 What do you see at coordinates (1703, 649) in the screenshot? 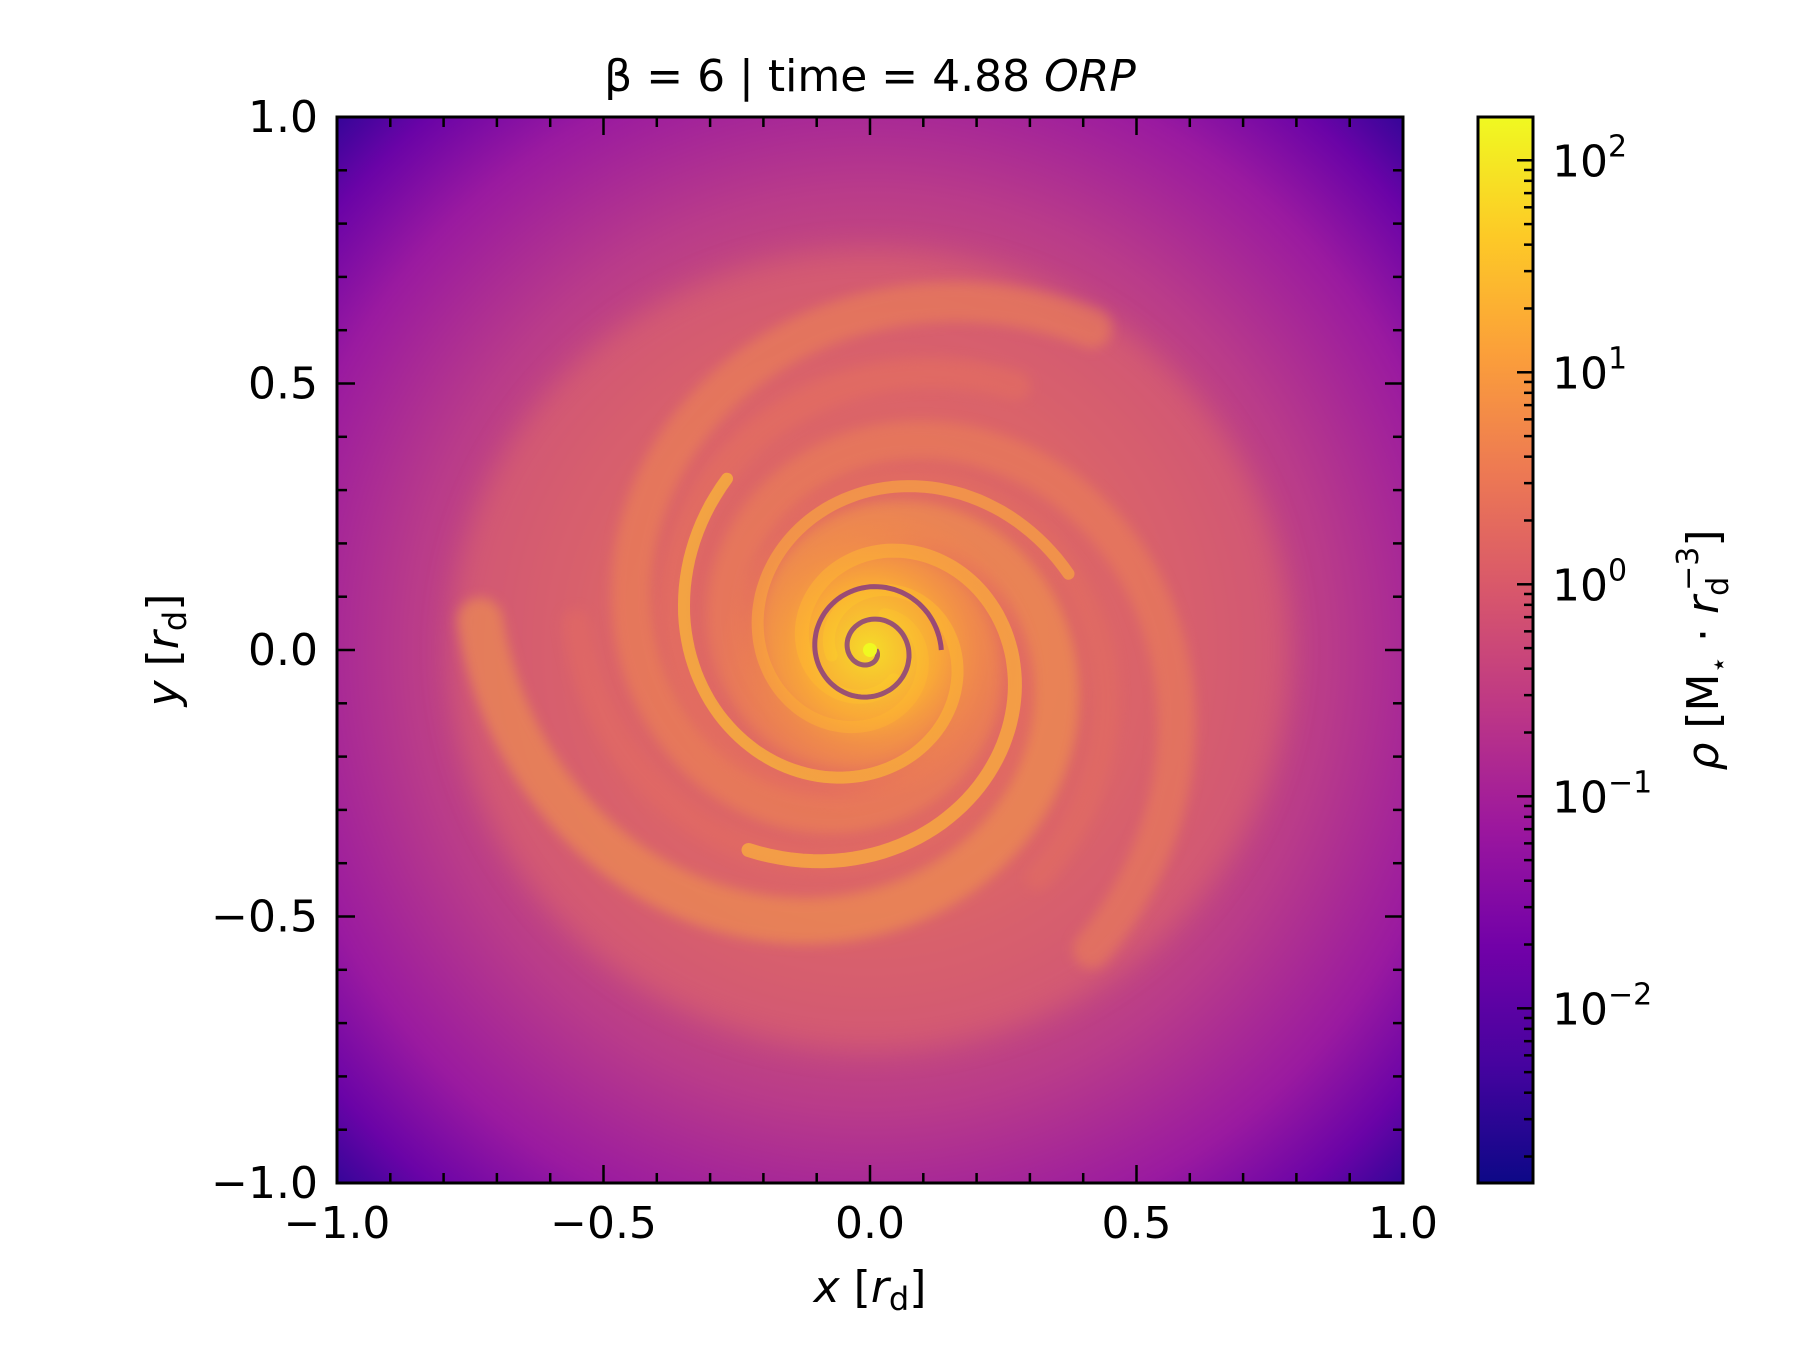
I see `colorbar-label: ρ [M⋆ · rd−3]` at bounding box center [1703, 649].